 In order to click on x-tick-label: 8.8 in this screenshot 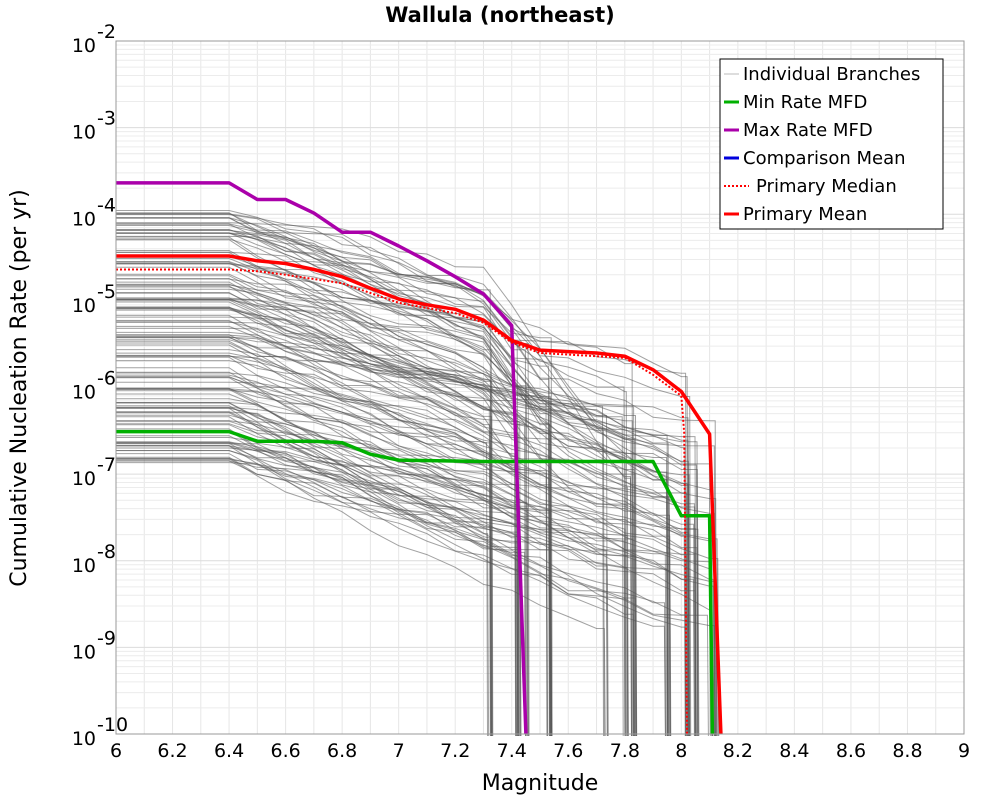, I will do `click(907, 751)`.